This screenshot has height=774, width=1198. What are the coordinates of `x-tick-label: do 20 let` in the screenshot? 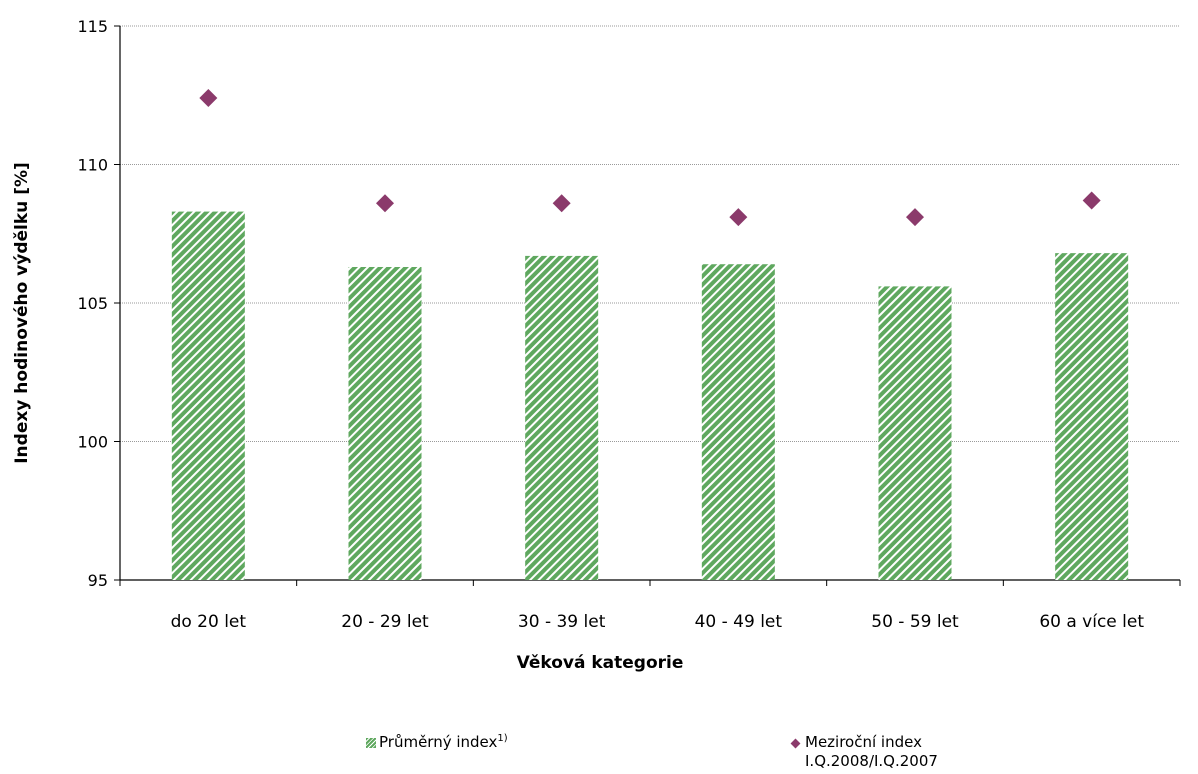 It's located at (209, 622).